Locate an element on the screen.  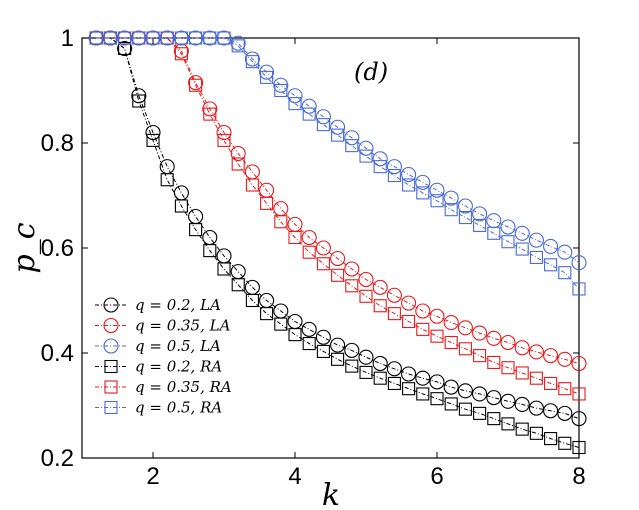
y-tick-label: 0.2 is located at coordinates (57, 458).